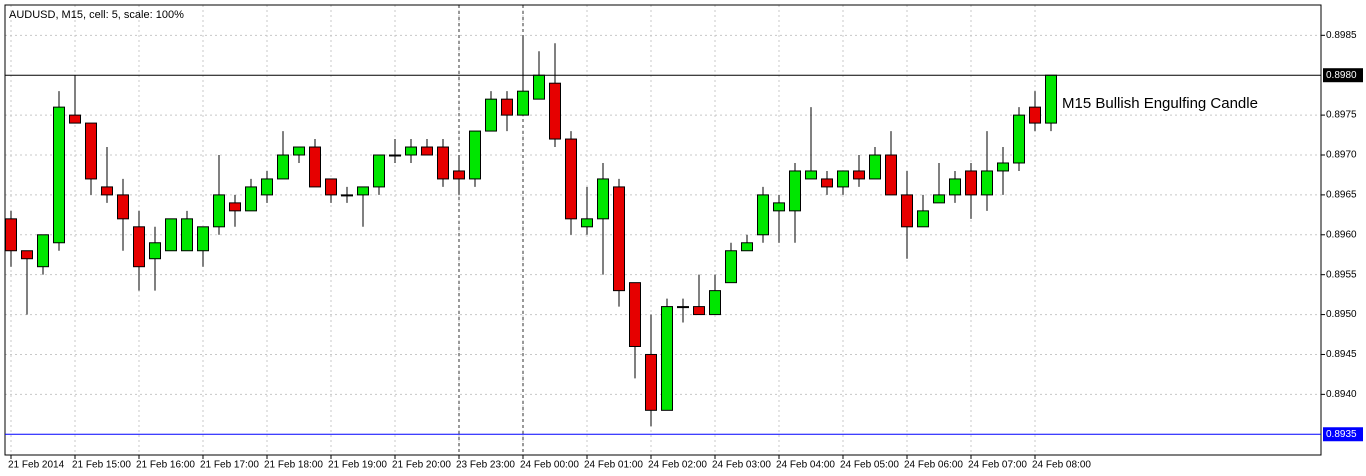 The height and width of the screenshot is (476, 1366). What do you see at coordinates (96, 15) in the screenshot?
I see `chart-title: AUDUSD, M15, cell: 5, scale: 100%` at bounding box center [96, 15].